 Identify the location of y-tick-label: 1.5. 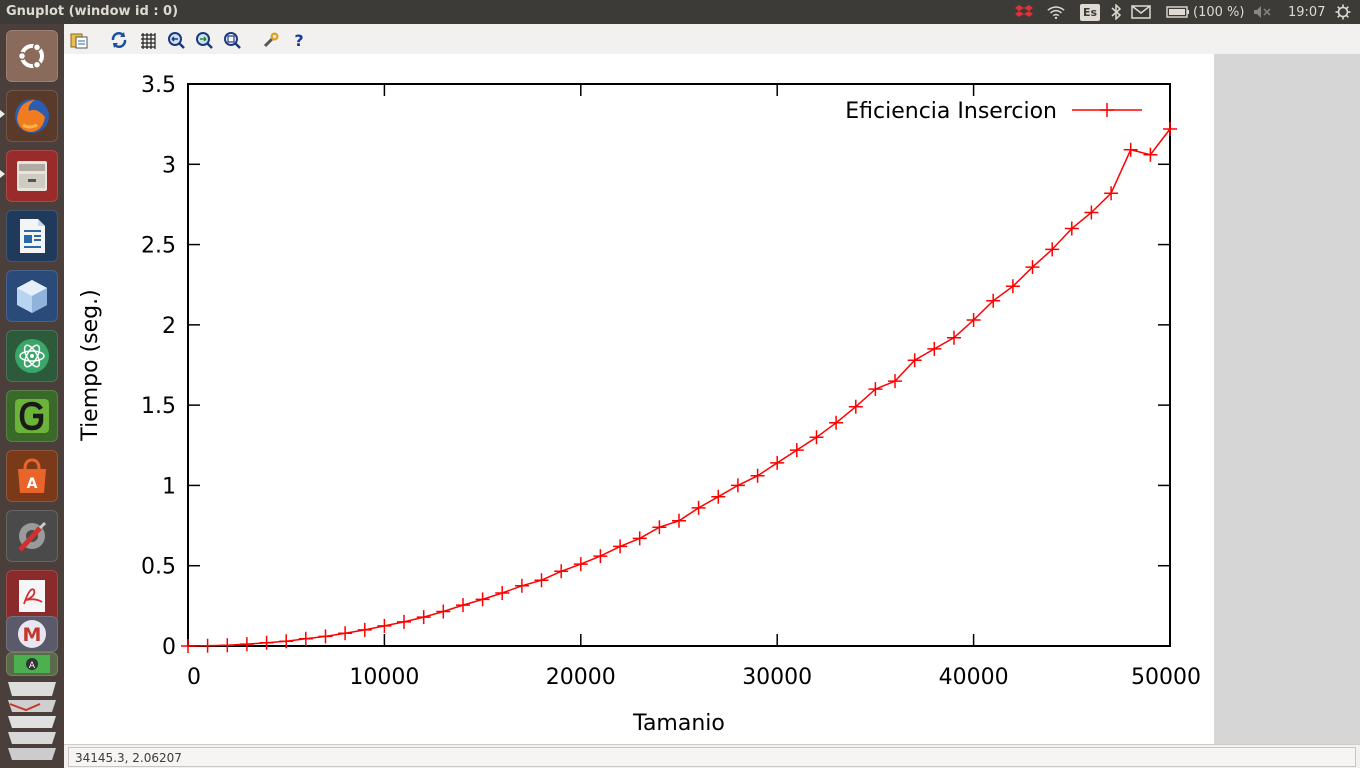
(158, 406).